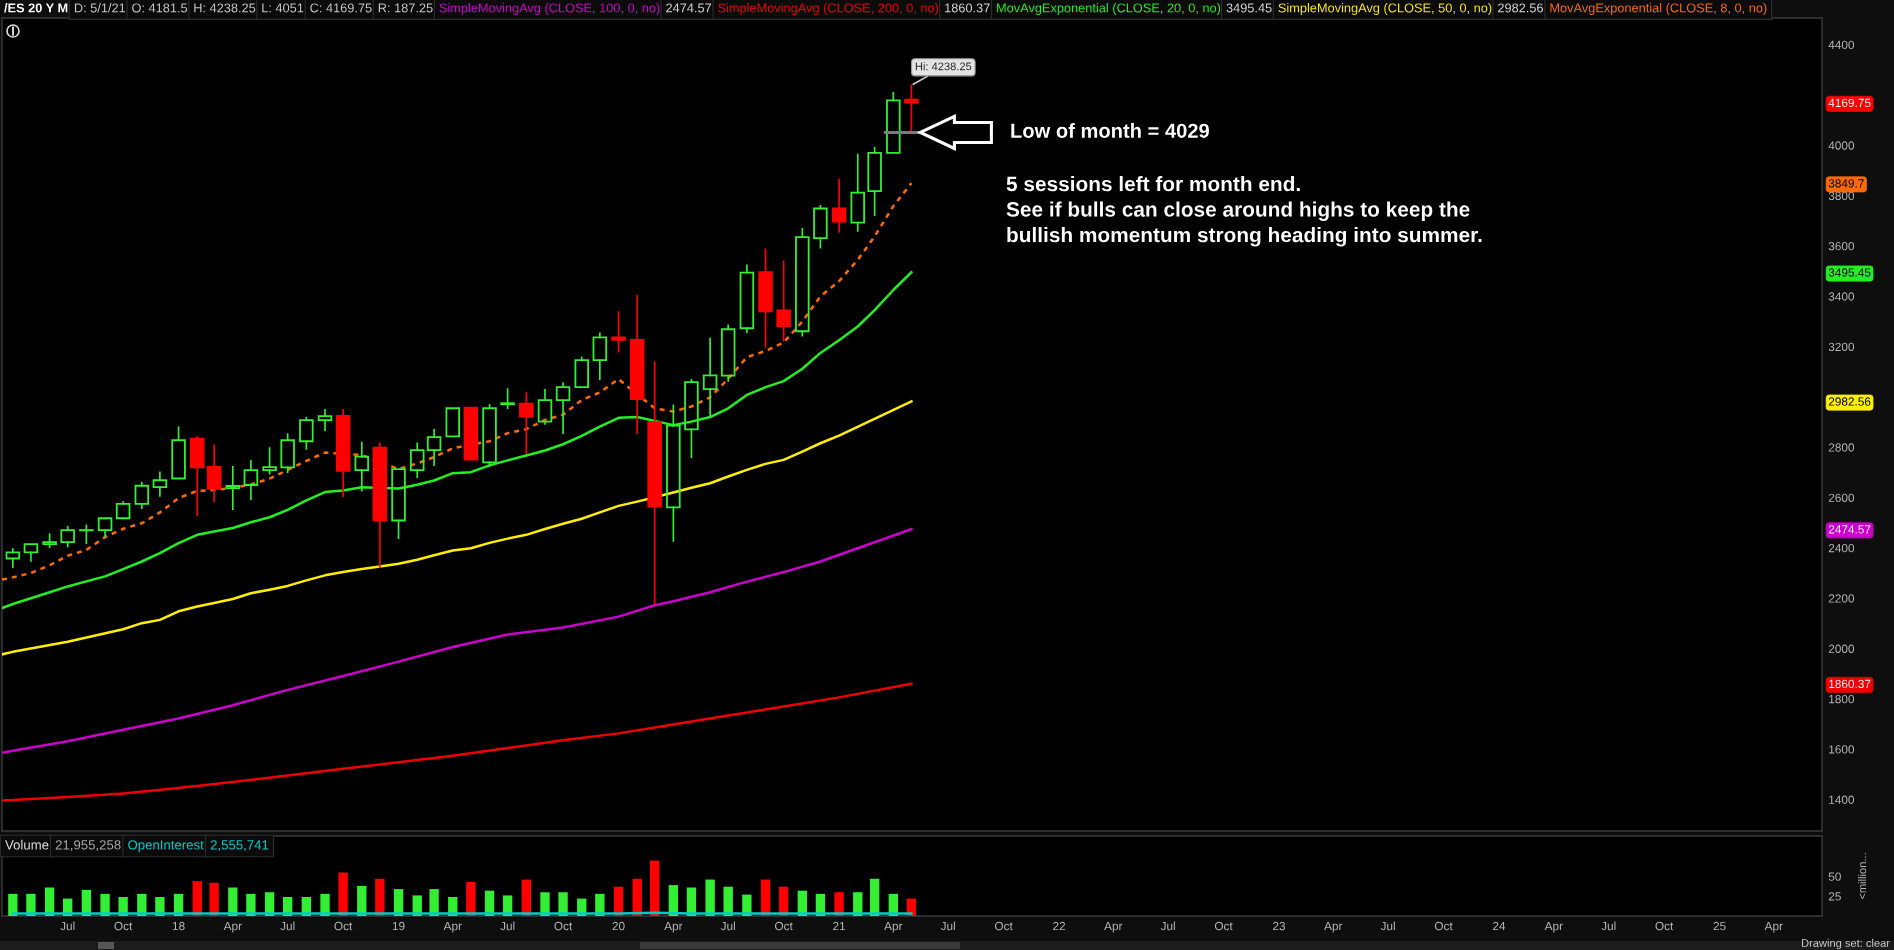 This screenshot has width=1894, height=950. What do you see at coordinates (1719, 926) in the screenshot?
I see `x-tick-label: 25` at bounding box center [1719, 926].